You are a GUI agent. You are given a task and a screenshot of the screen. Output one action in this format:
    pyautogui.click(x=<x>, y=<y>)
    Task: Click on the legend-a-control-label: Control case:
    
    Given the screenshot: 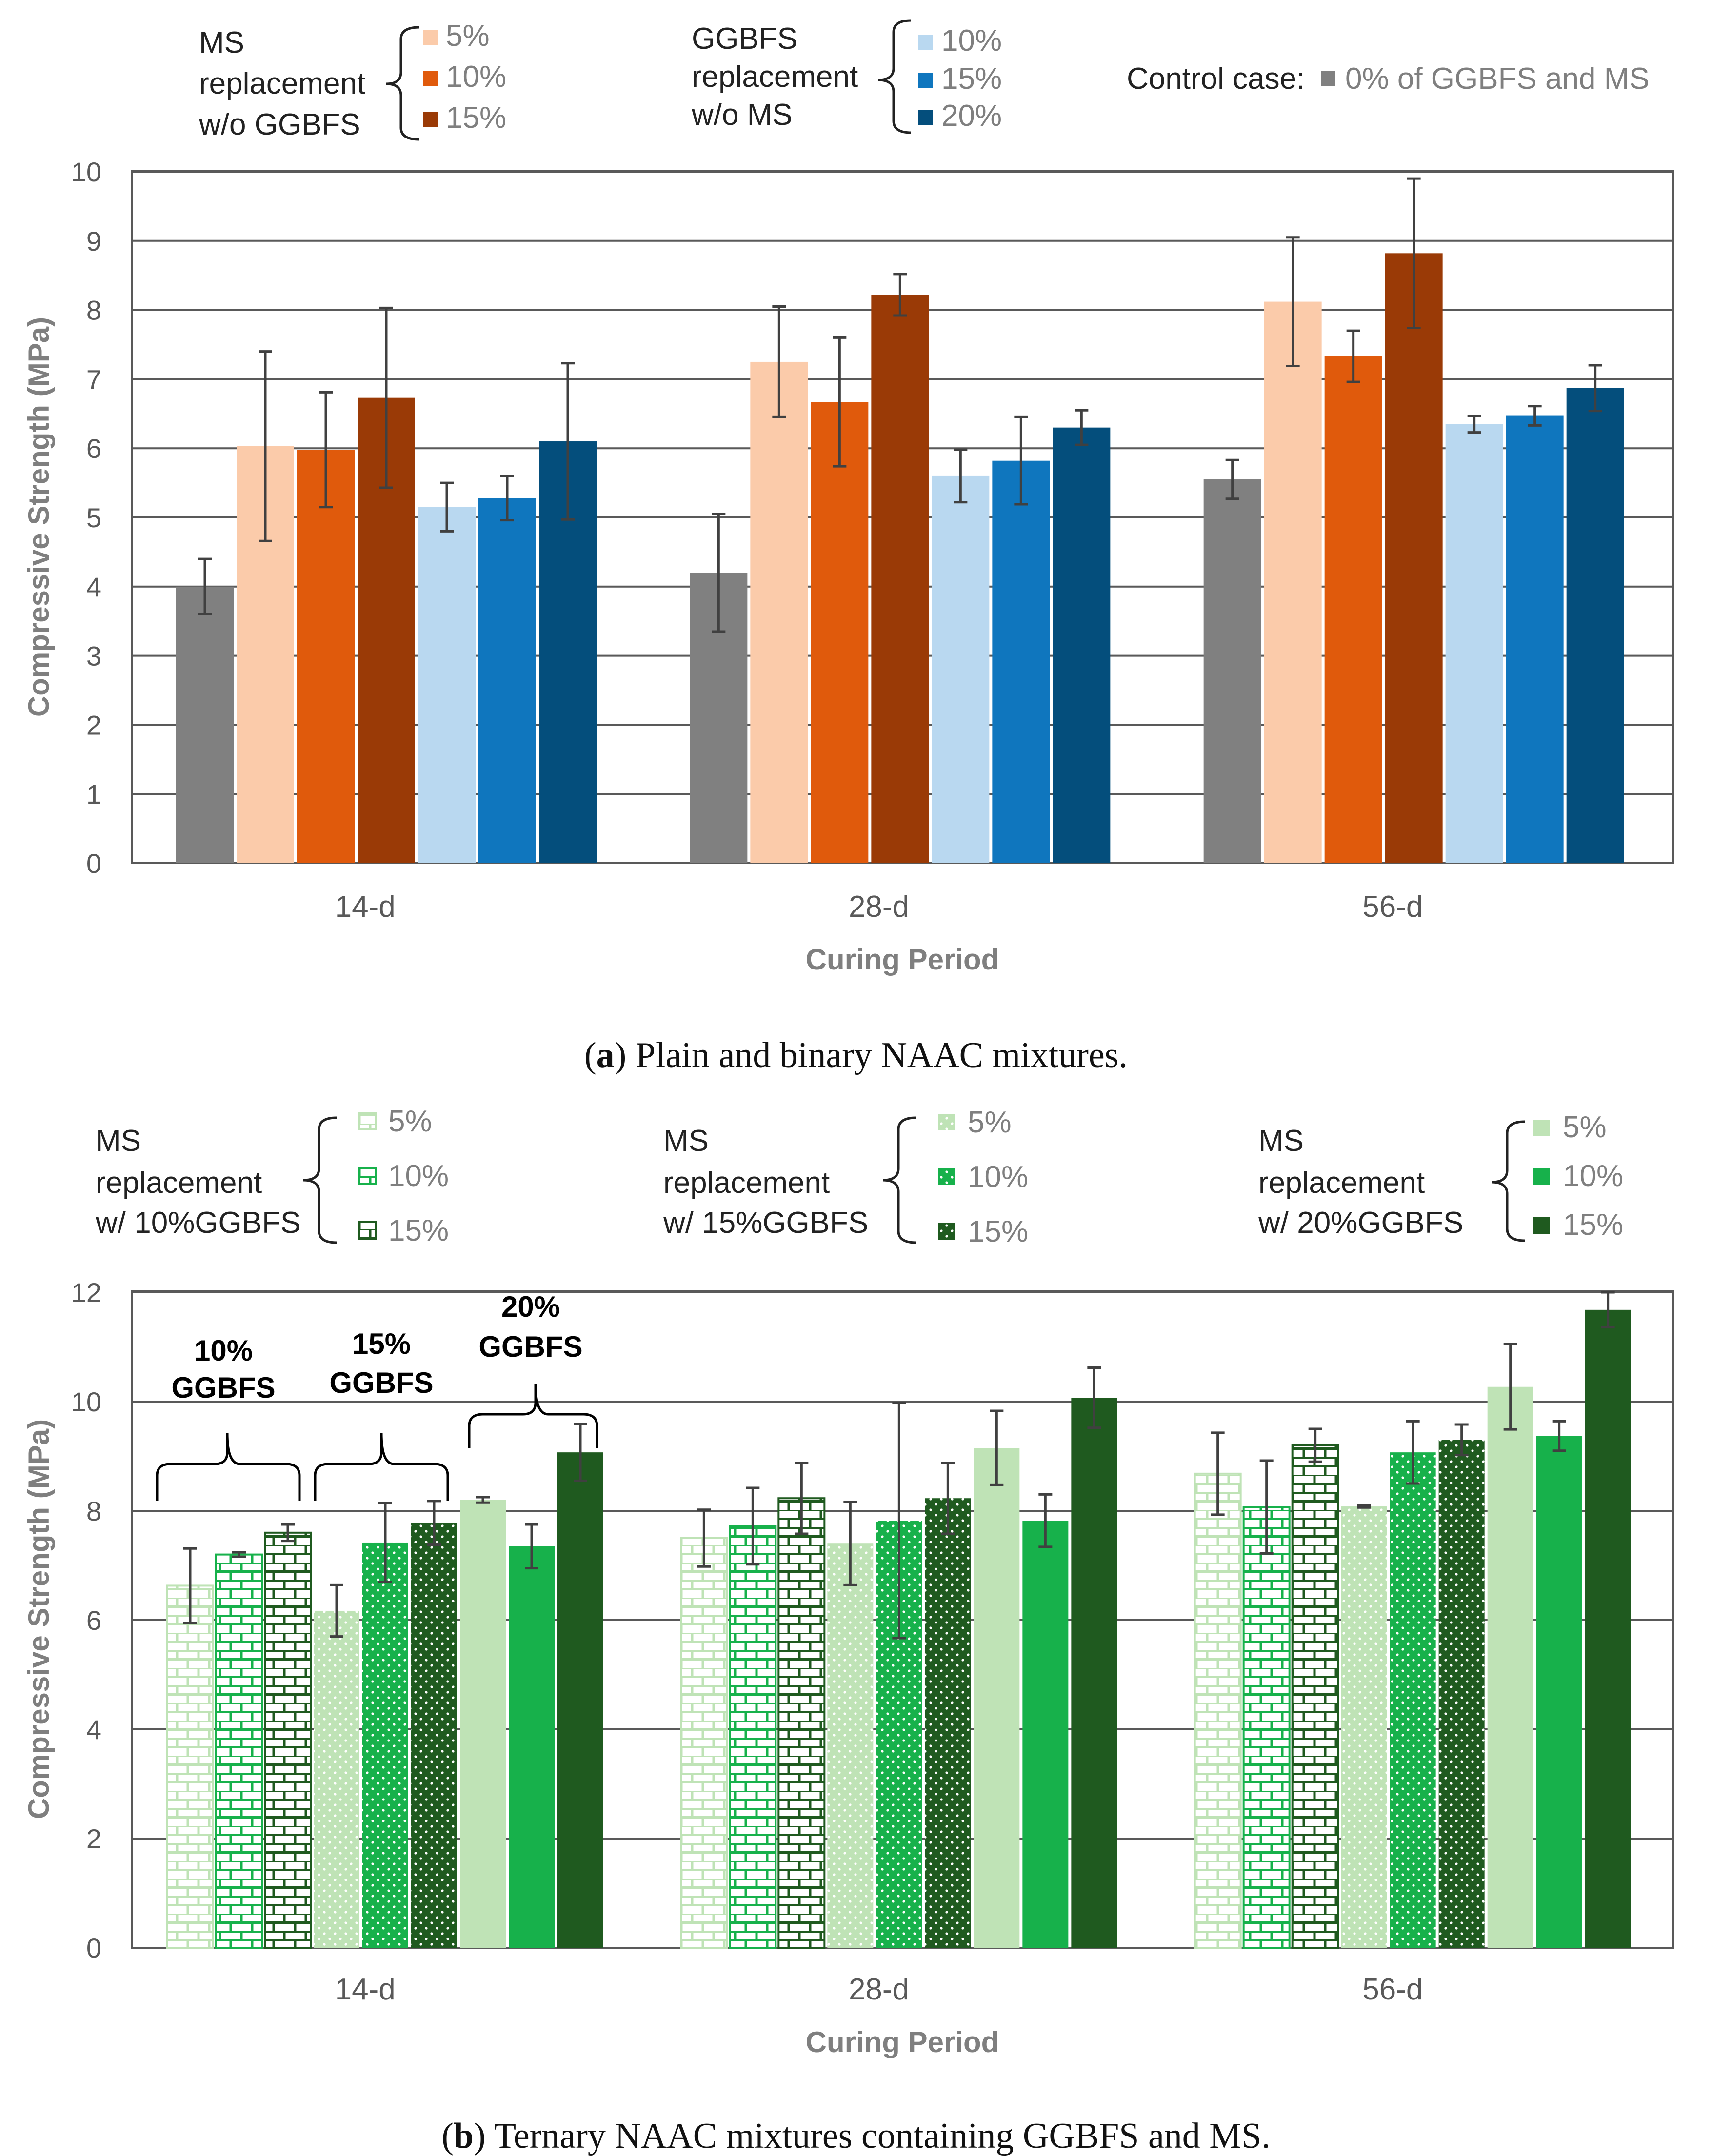 What is the action you would take?
    pyautogui.click(x=1216, y=79)
    